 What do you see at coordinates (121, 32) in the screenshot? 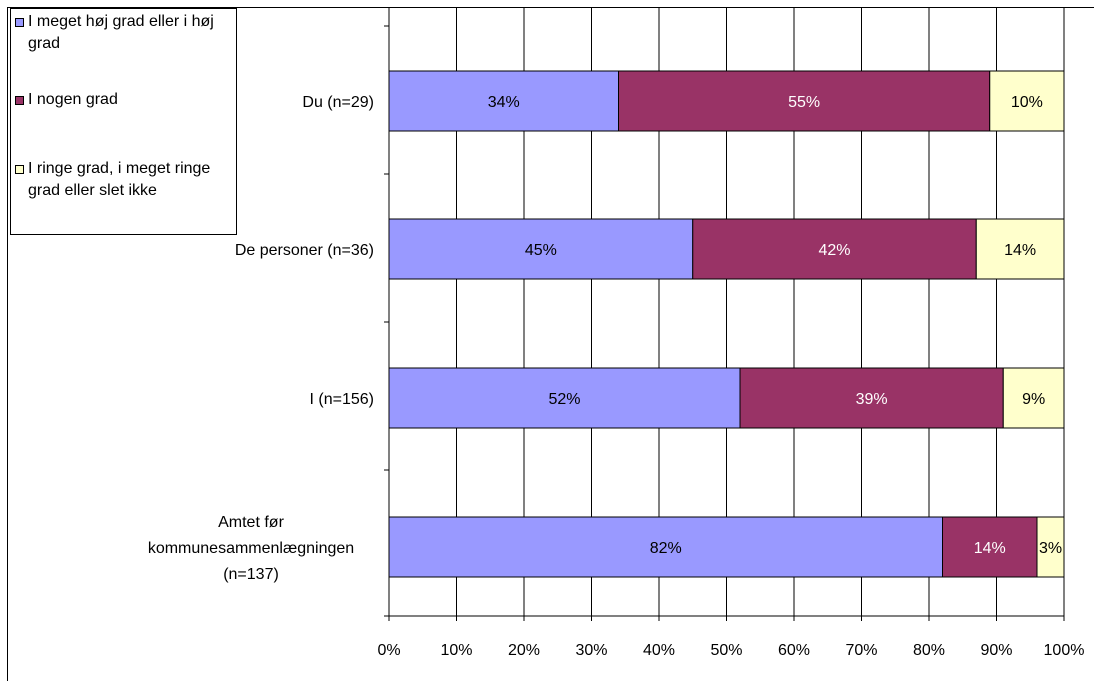
I see `legend-label-high: I meget høj grad eller i høj grad` at bounding box center [121, 32].